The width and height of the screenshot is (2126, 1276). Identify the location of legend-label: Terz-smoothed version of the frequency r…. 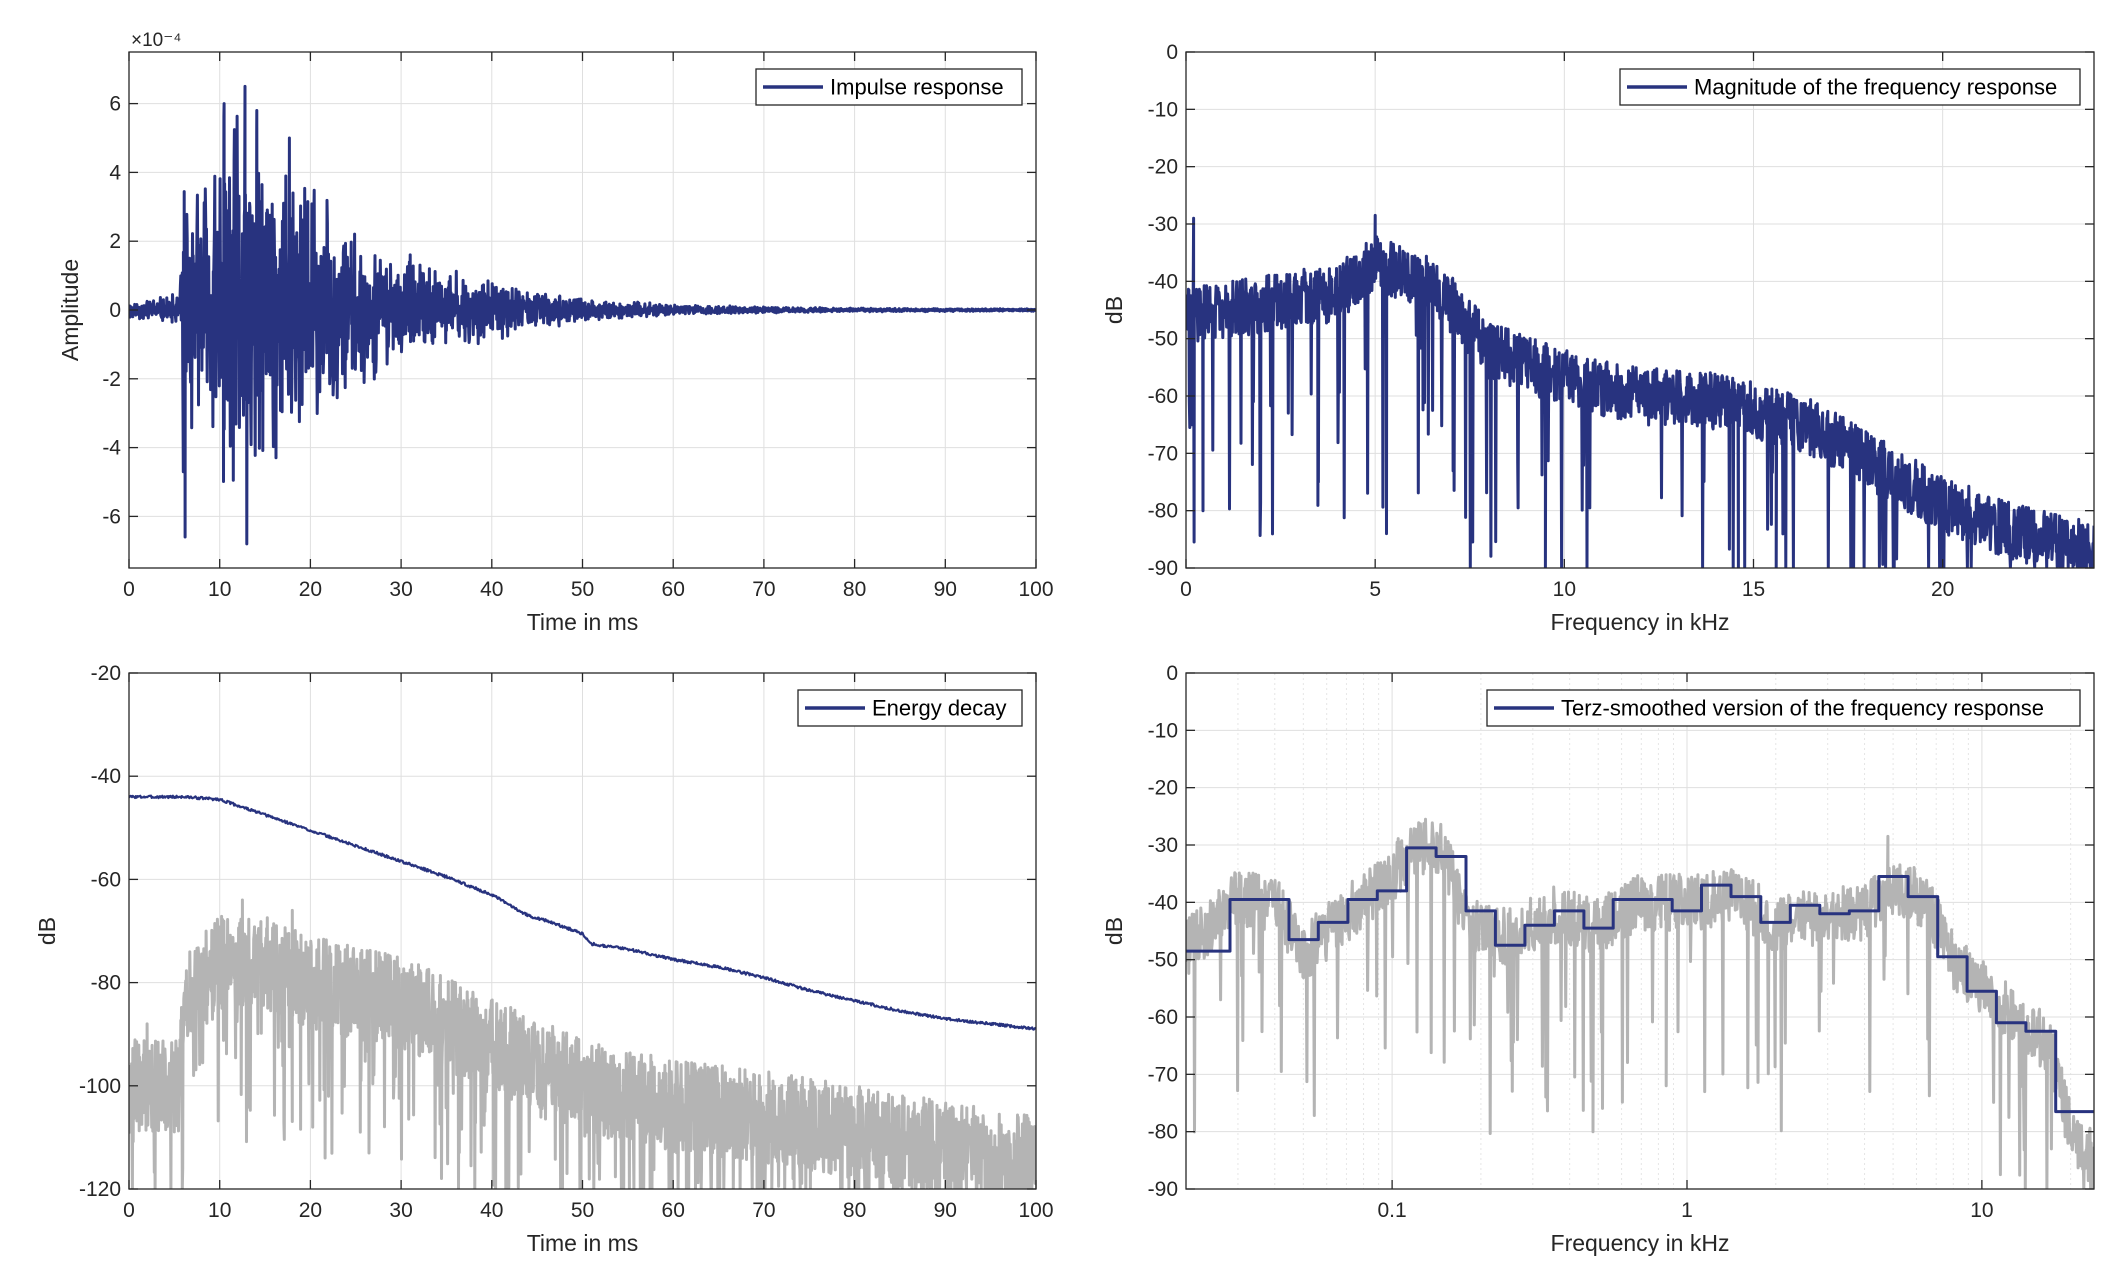
(1802, 708).